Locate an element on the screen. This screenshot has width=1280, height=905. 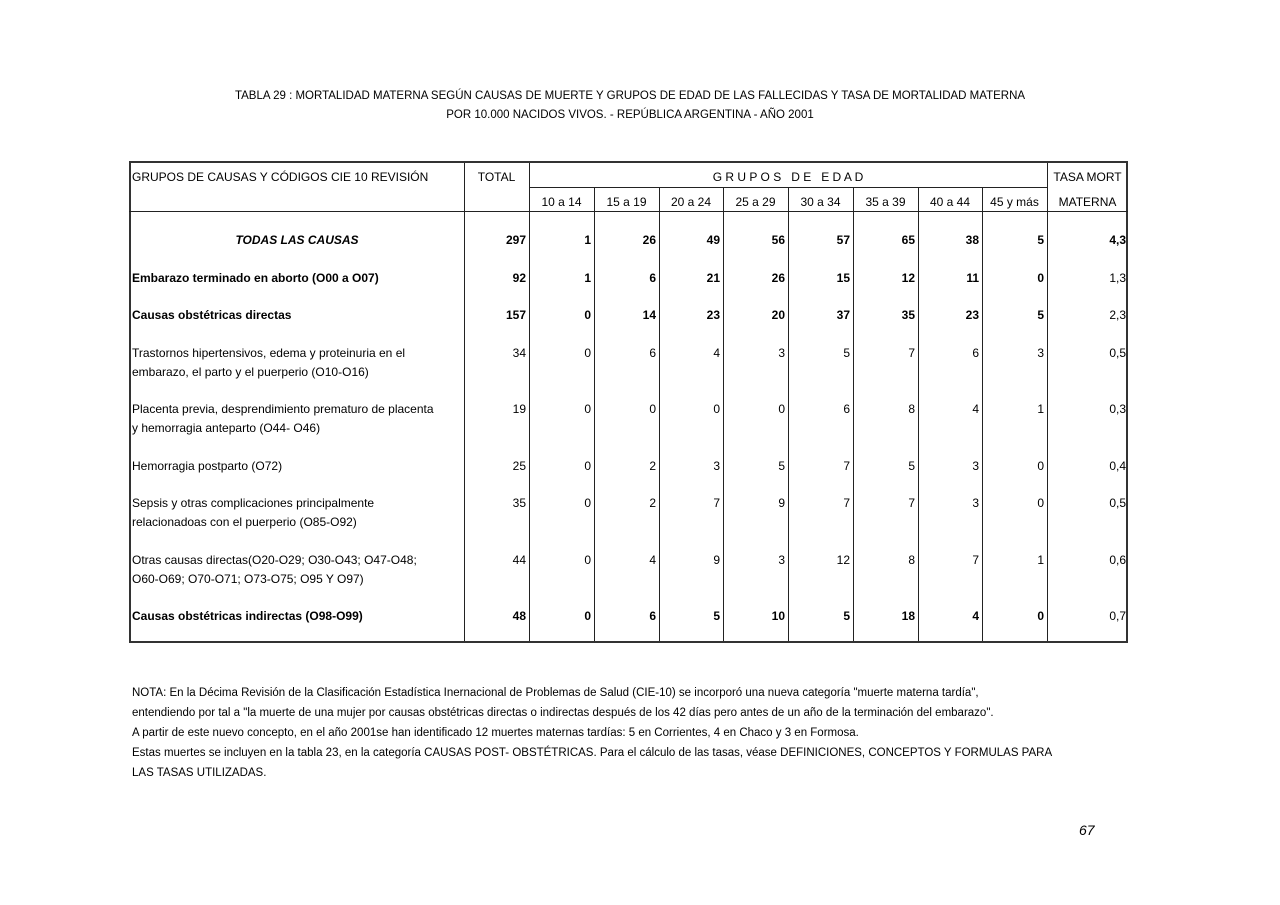
age-value: 37 is located at coordinates (843, 315).